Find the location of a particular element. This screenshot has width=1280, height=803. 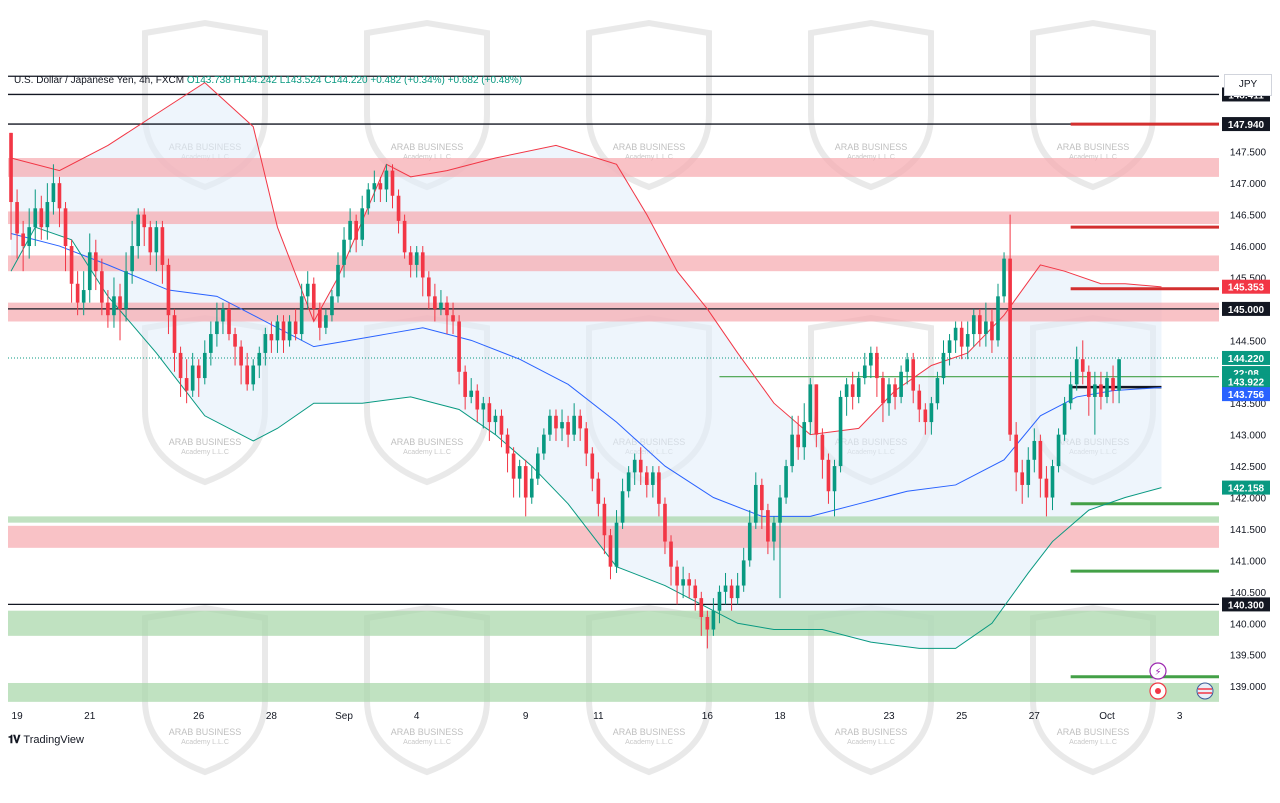

us-flag-icon is located at coordinates (1205, 691).